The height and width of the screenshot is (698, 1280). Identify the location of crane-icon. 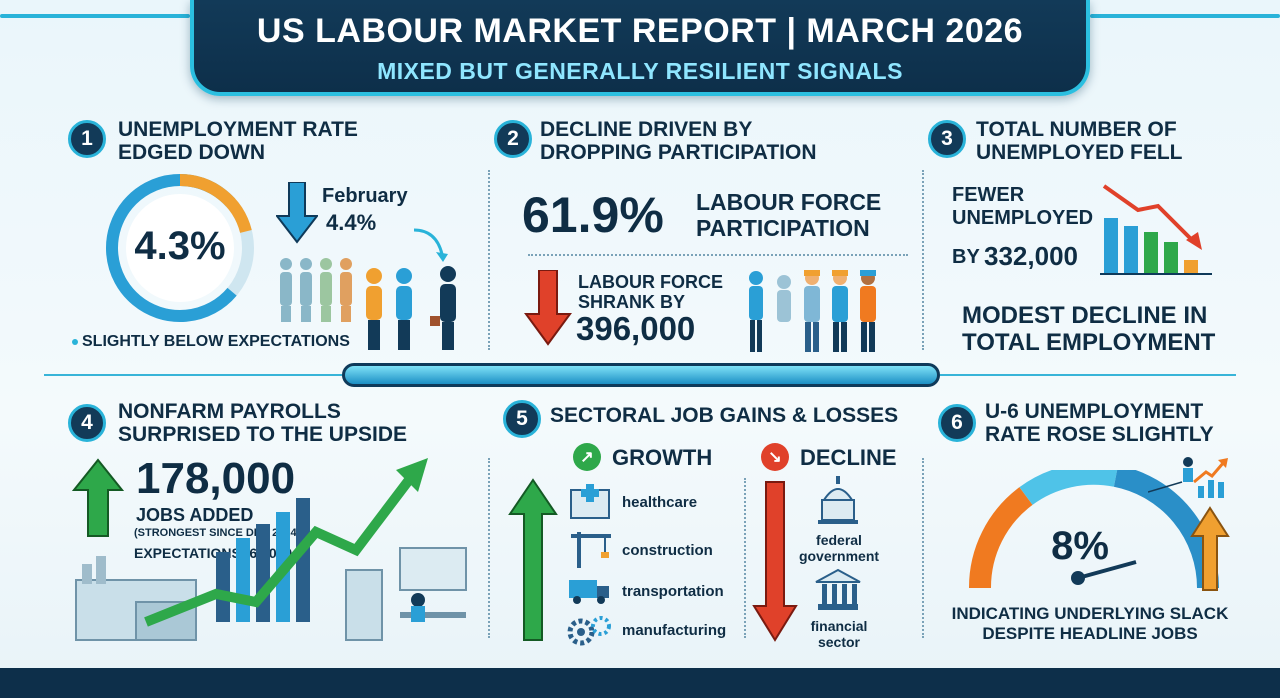
(591, 550).